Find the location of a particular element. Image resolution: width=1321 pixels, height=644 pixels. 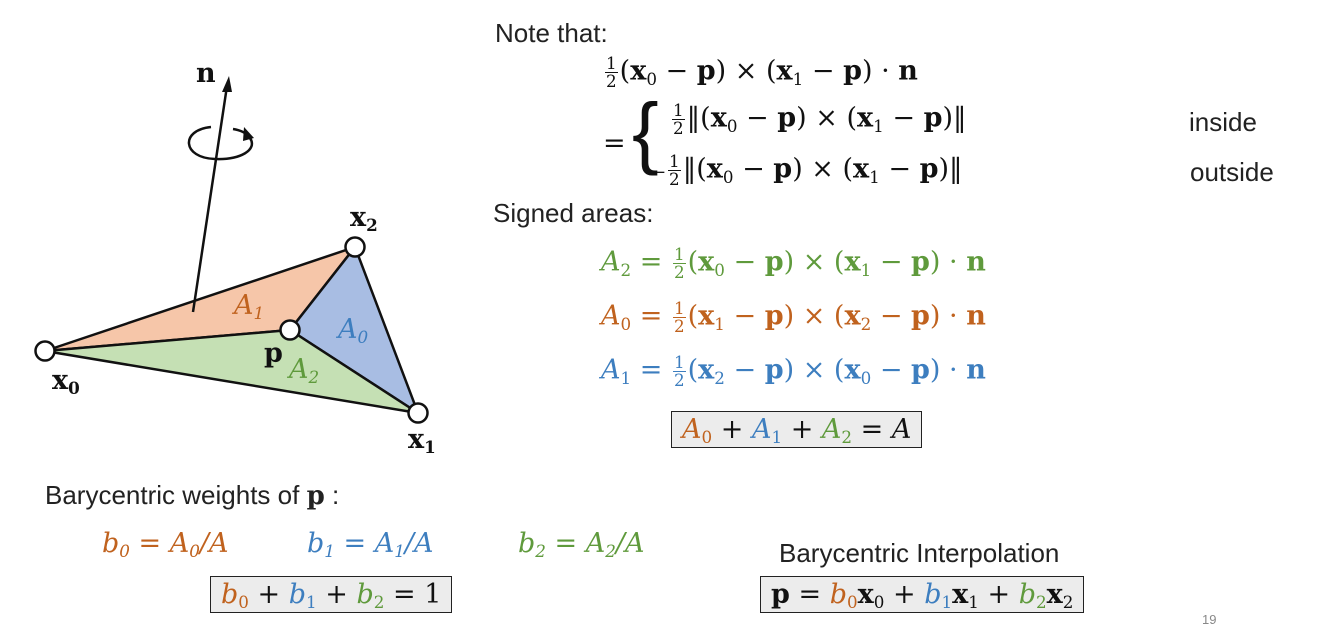

inside-label: inside is located at coordinates (1223, 122).